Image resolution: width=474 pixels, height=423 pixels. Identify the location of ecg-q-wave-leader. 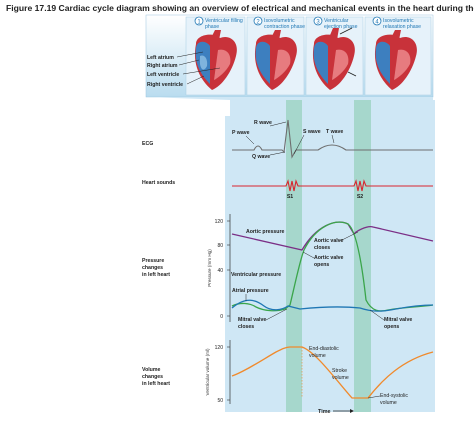
(277, 153).